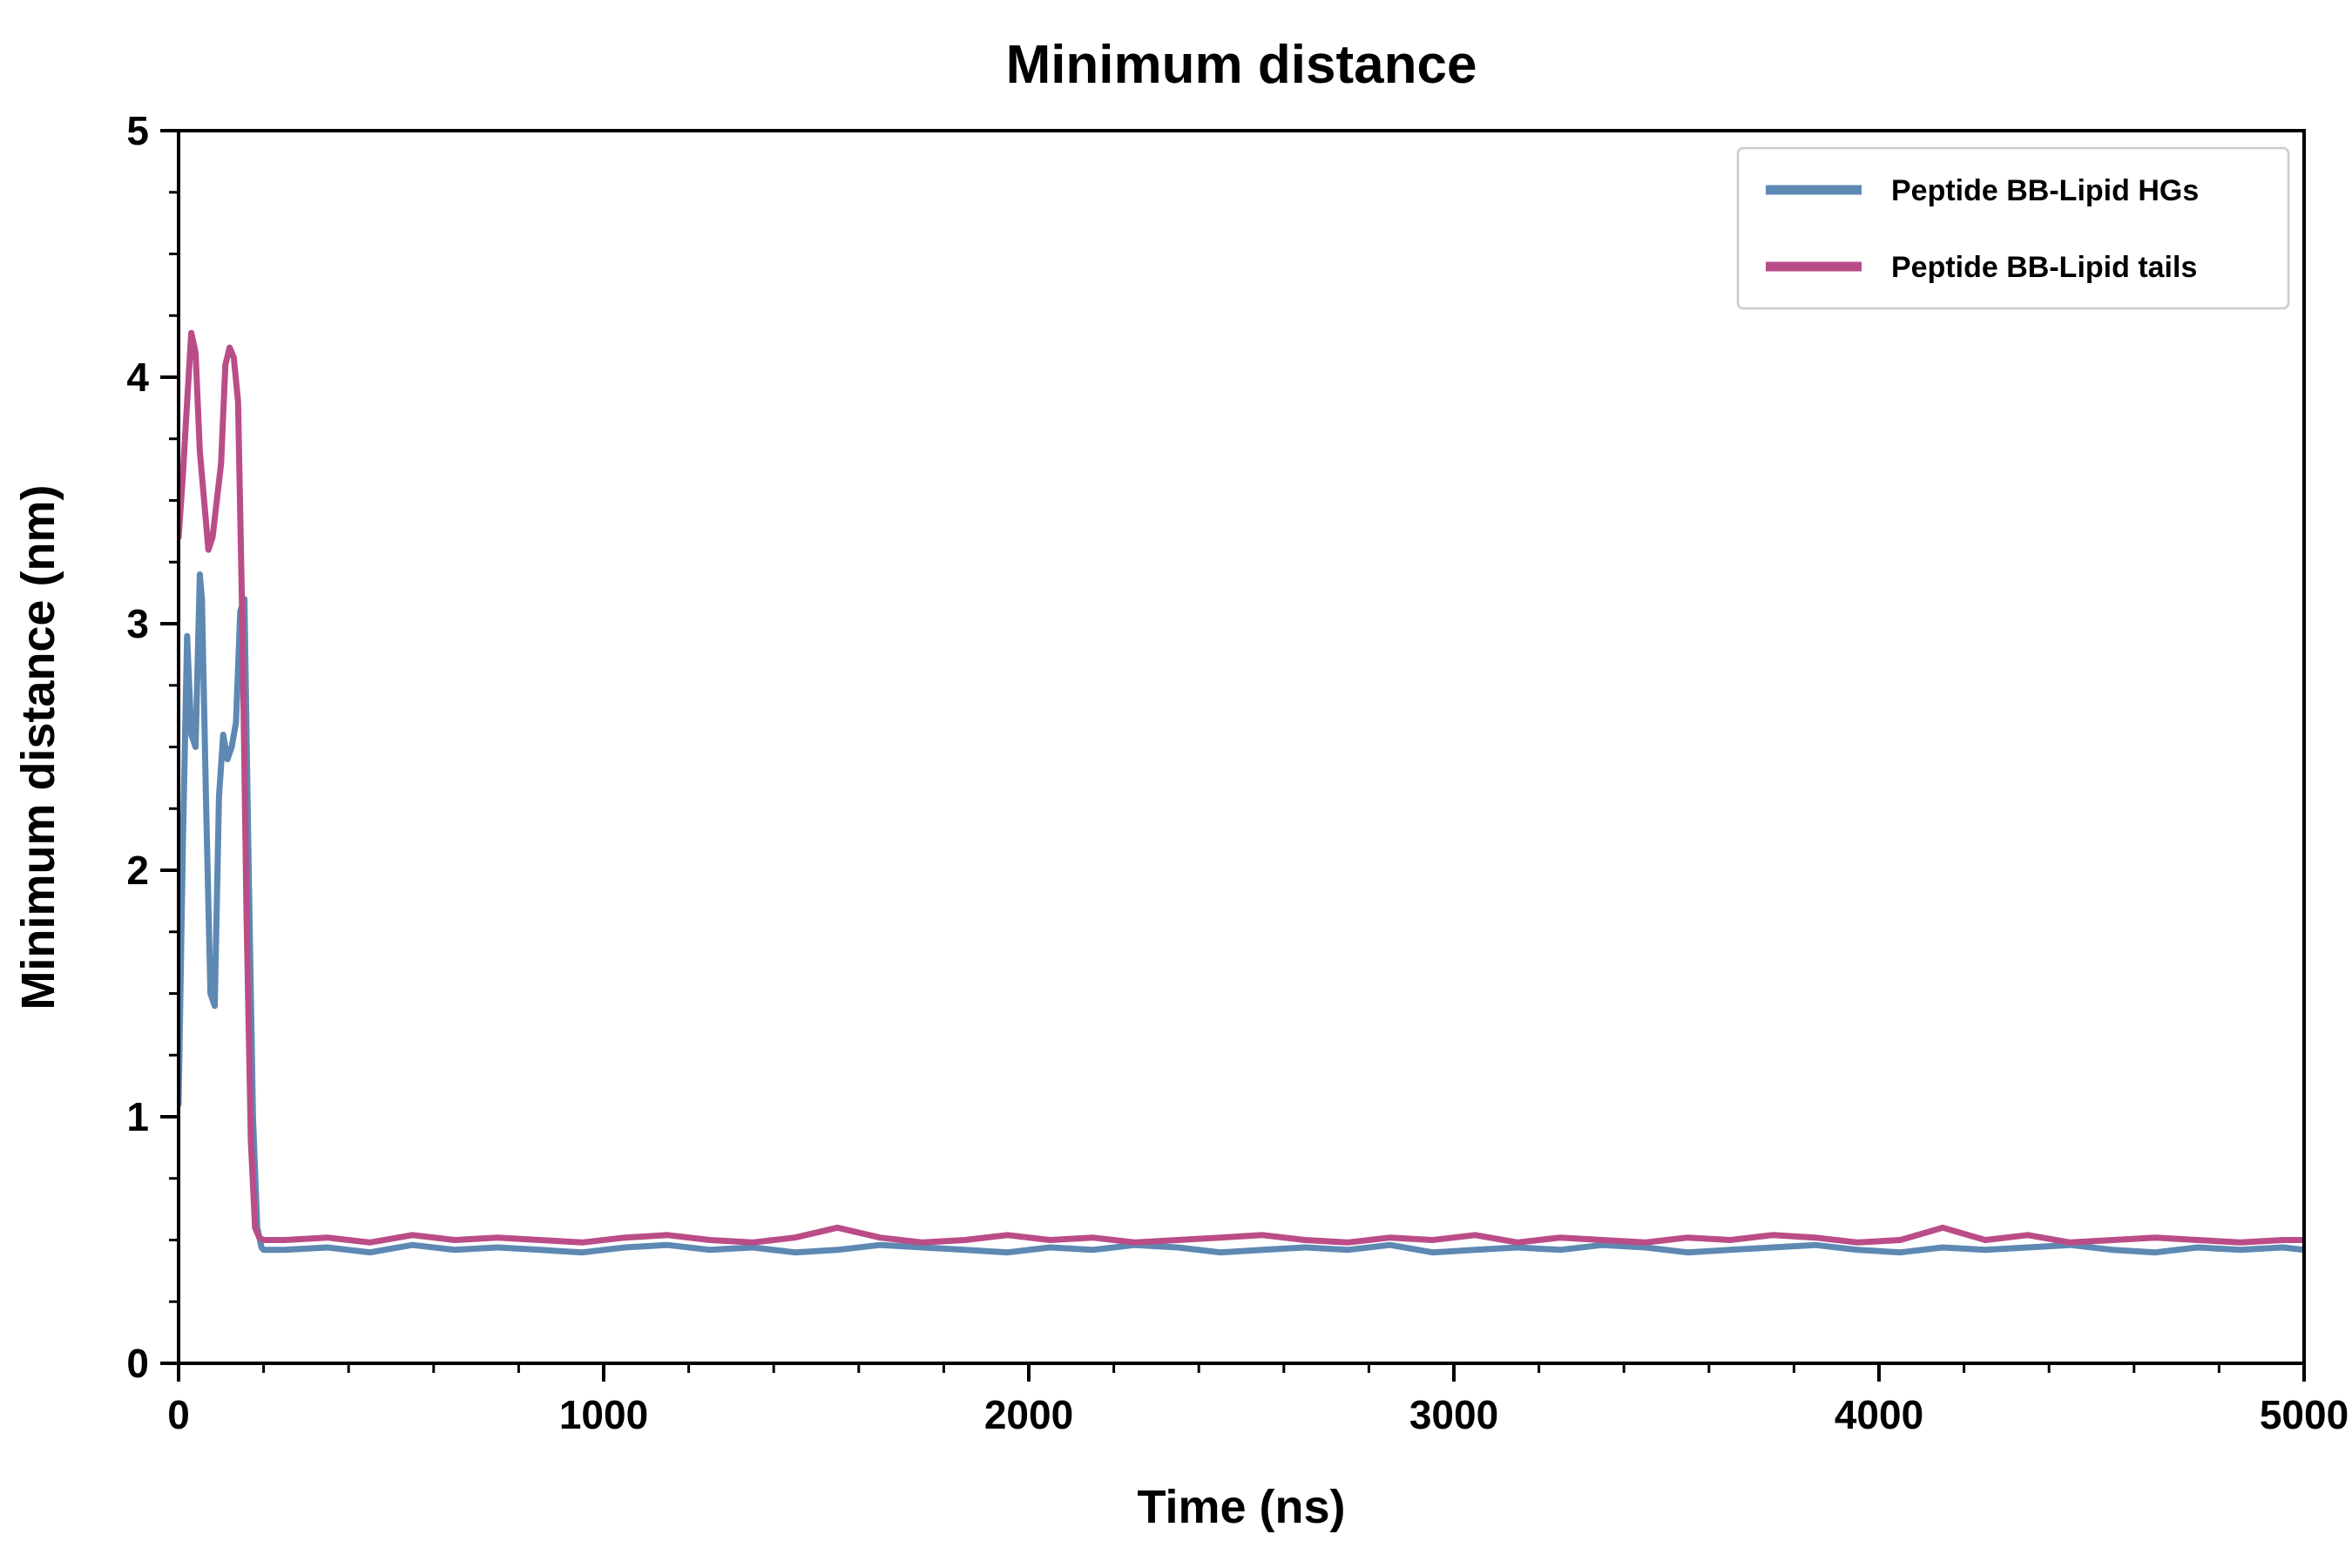  I want to click on y-tick-label: 4, so click(137, 378).